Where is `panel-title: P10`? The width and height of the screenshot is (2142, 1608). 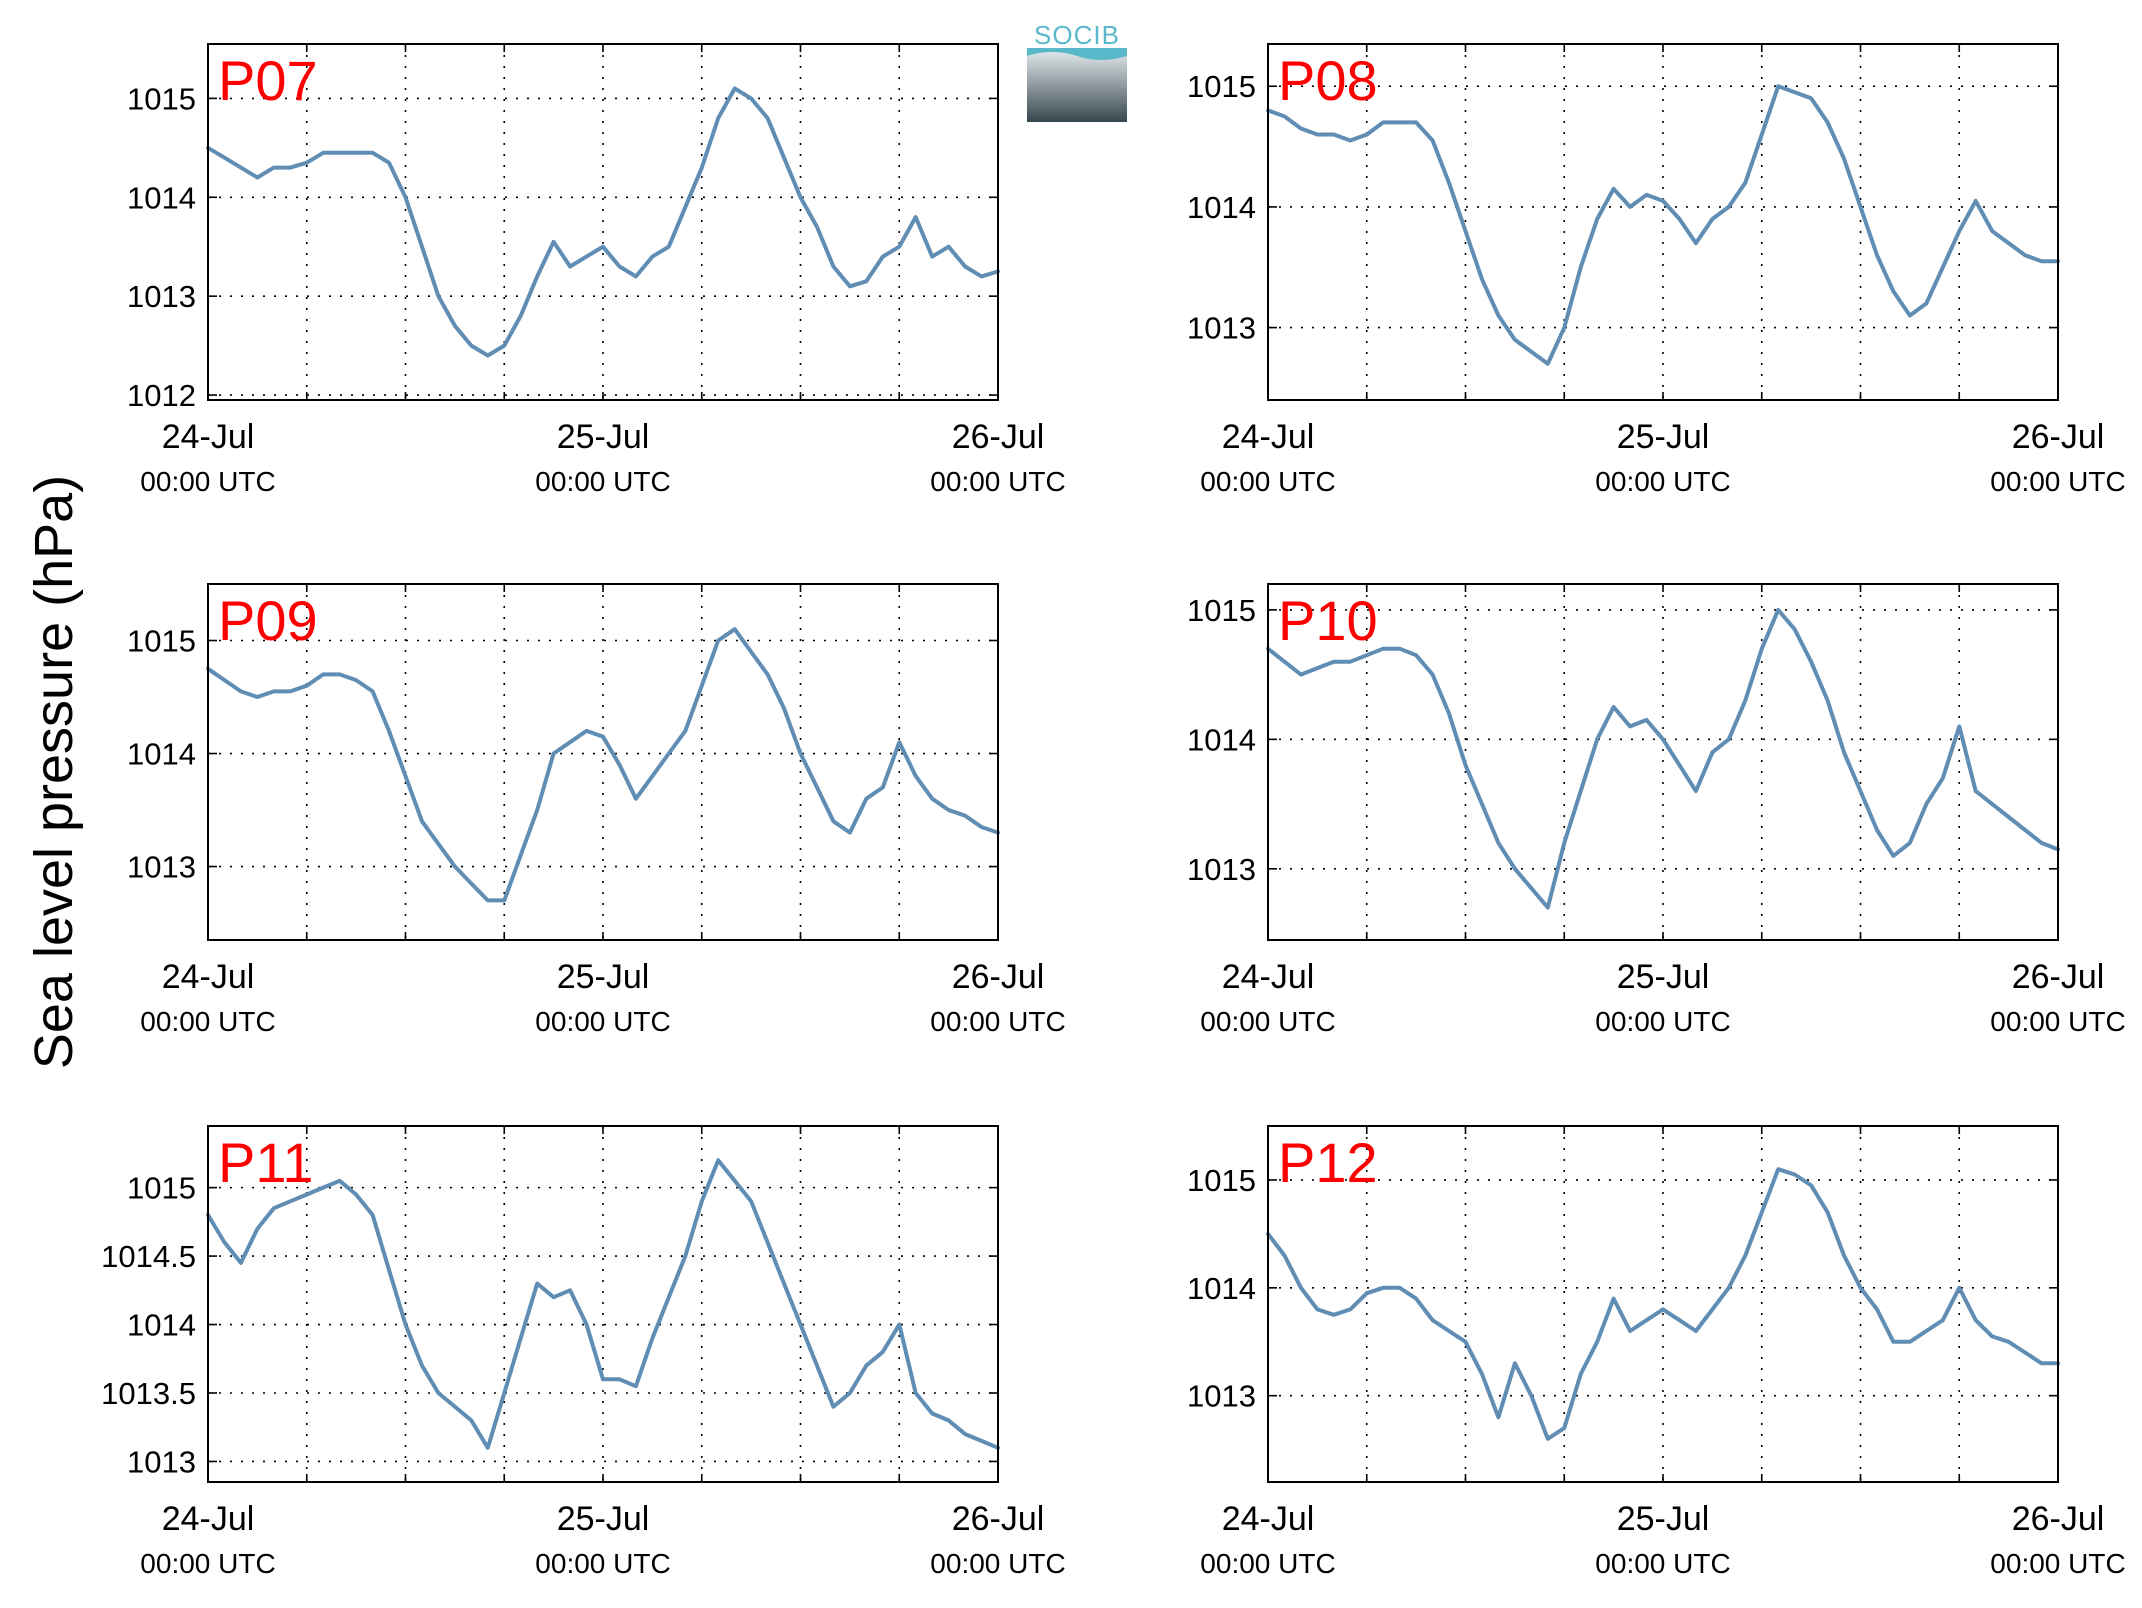 panel-title: P10 is located at coordinates (1328, 620).